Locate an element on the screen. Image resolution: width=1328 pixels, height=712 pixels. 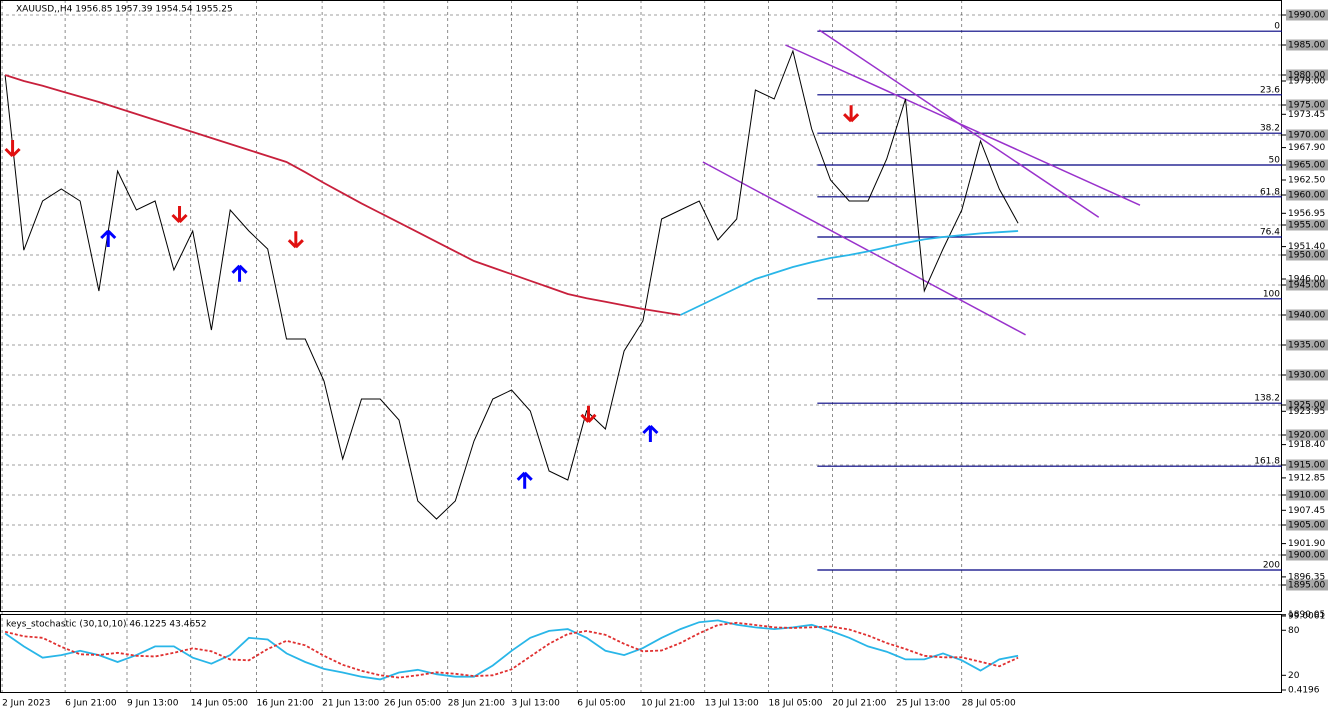
y-tick-label: 1950.00 is located at coordinates (1306, 256).